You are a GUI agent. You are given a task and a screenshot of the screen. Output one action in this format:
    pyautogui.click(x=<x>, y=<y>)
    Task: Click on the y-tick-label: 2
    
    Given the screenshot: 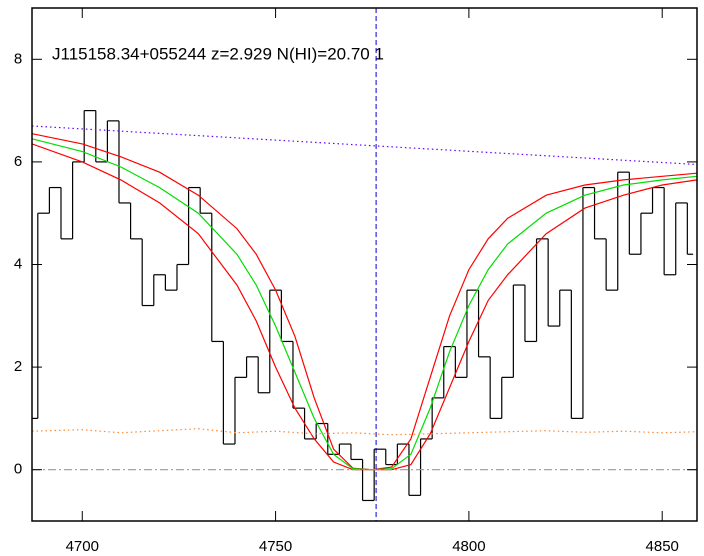 What is the action you would take?
    pyautogui.click(x=18, y=366)
    